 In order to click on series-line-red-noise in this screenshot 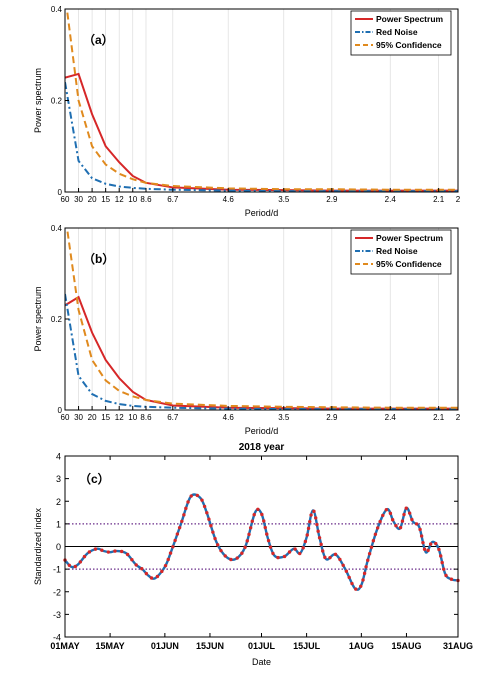, I will do `click(261, 351)`.